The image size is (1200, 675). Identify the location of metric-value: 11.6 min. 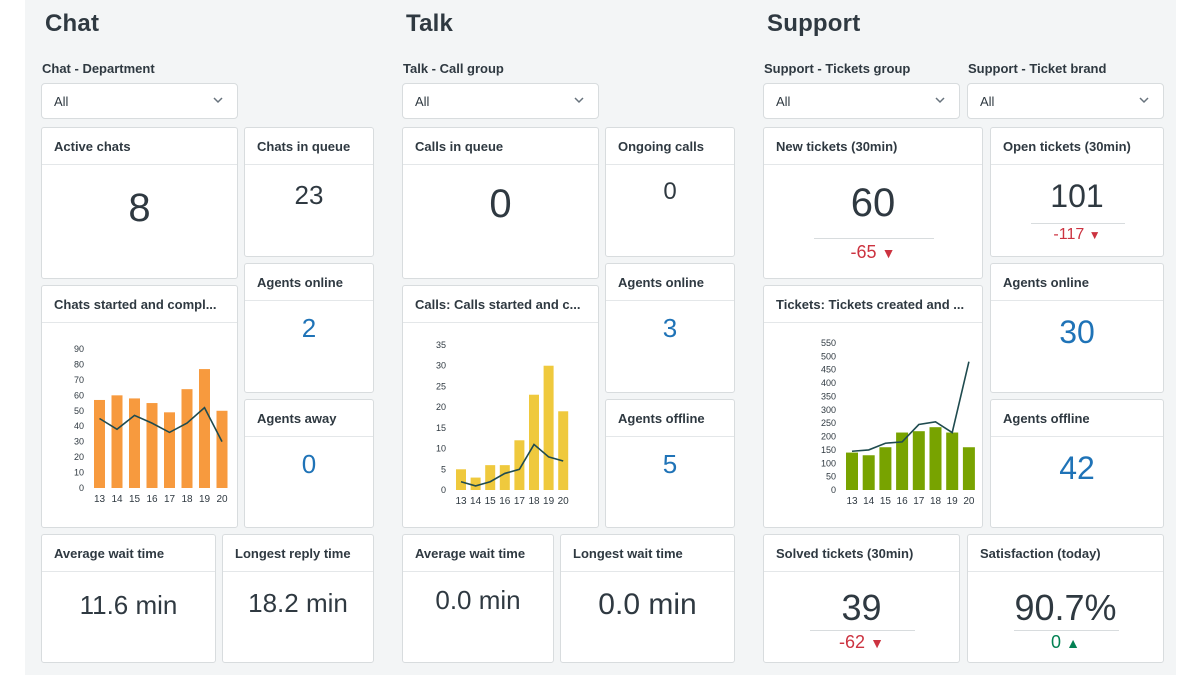
(128, 605).